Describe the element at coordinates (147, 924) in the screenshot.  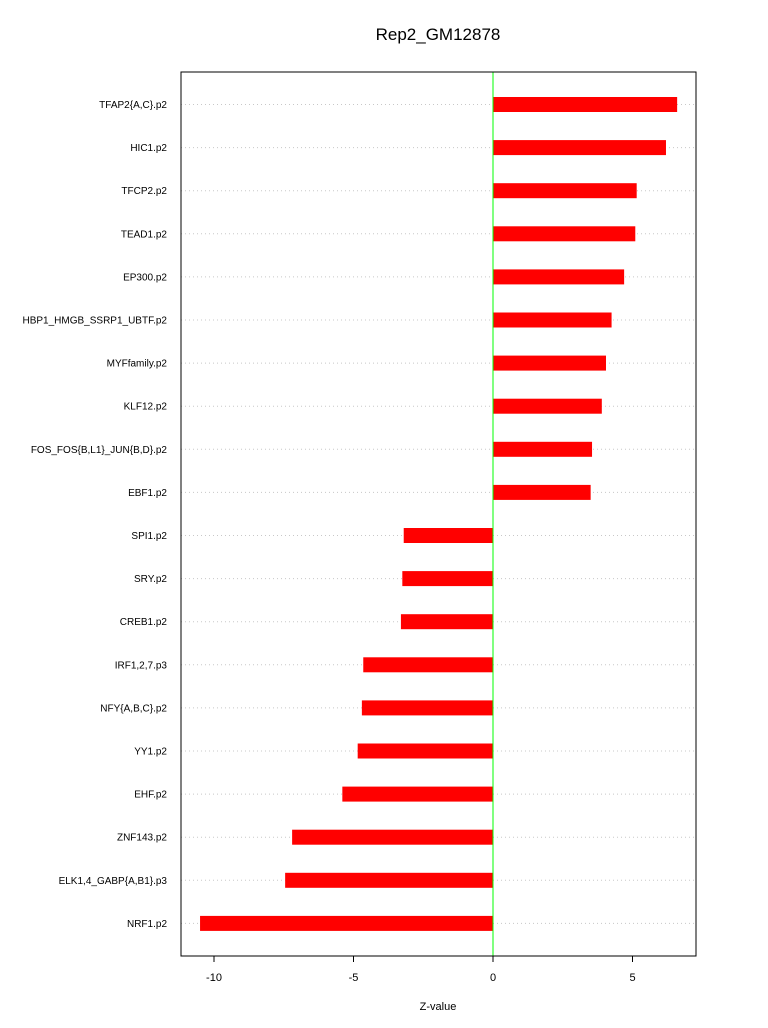
I see `y-tick-label: NRF1.p2` at that location.